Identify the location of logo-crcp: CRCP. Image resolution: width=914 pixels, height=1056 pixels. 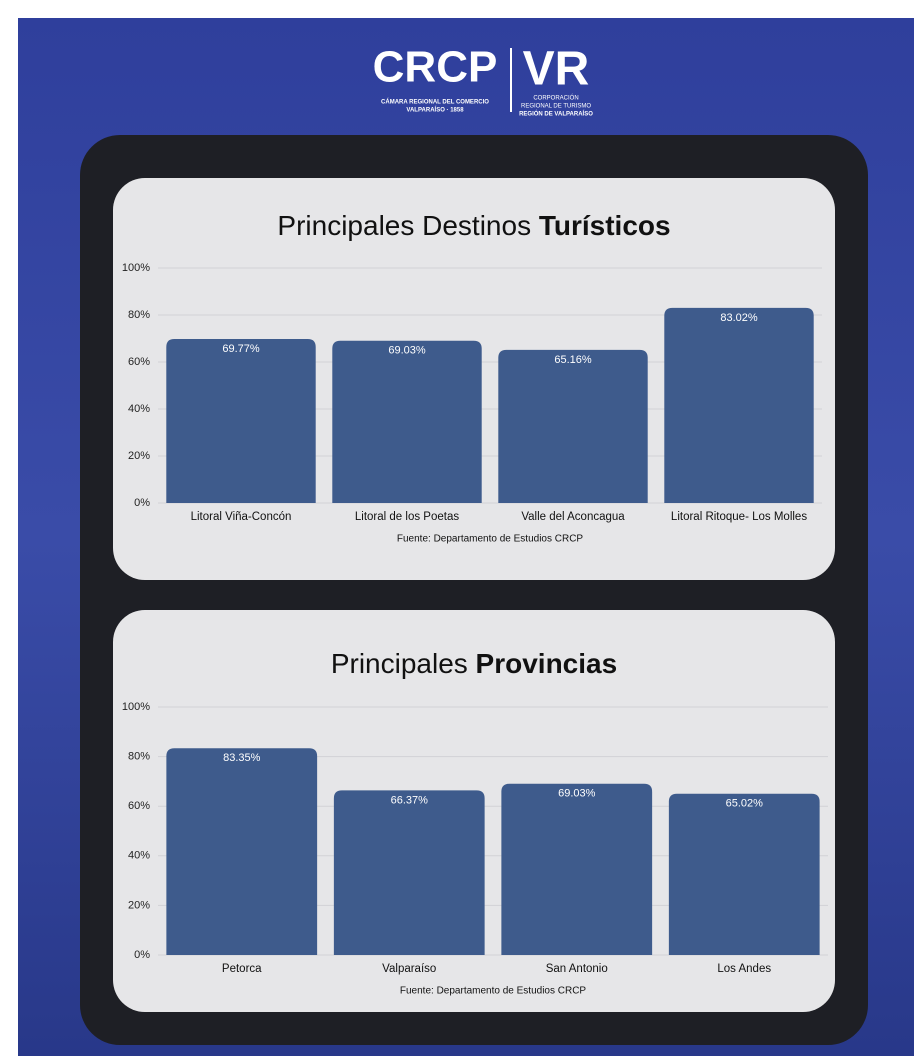
(435, 67).